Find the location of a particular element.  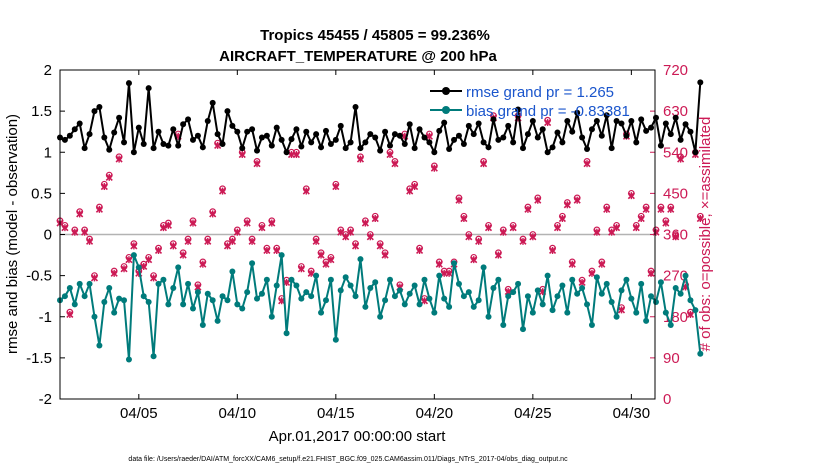

x-tick-label: 04/05 is located at coordinates (139, 413).